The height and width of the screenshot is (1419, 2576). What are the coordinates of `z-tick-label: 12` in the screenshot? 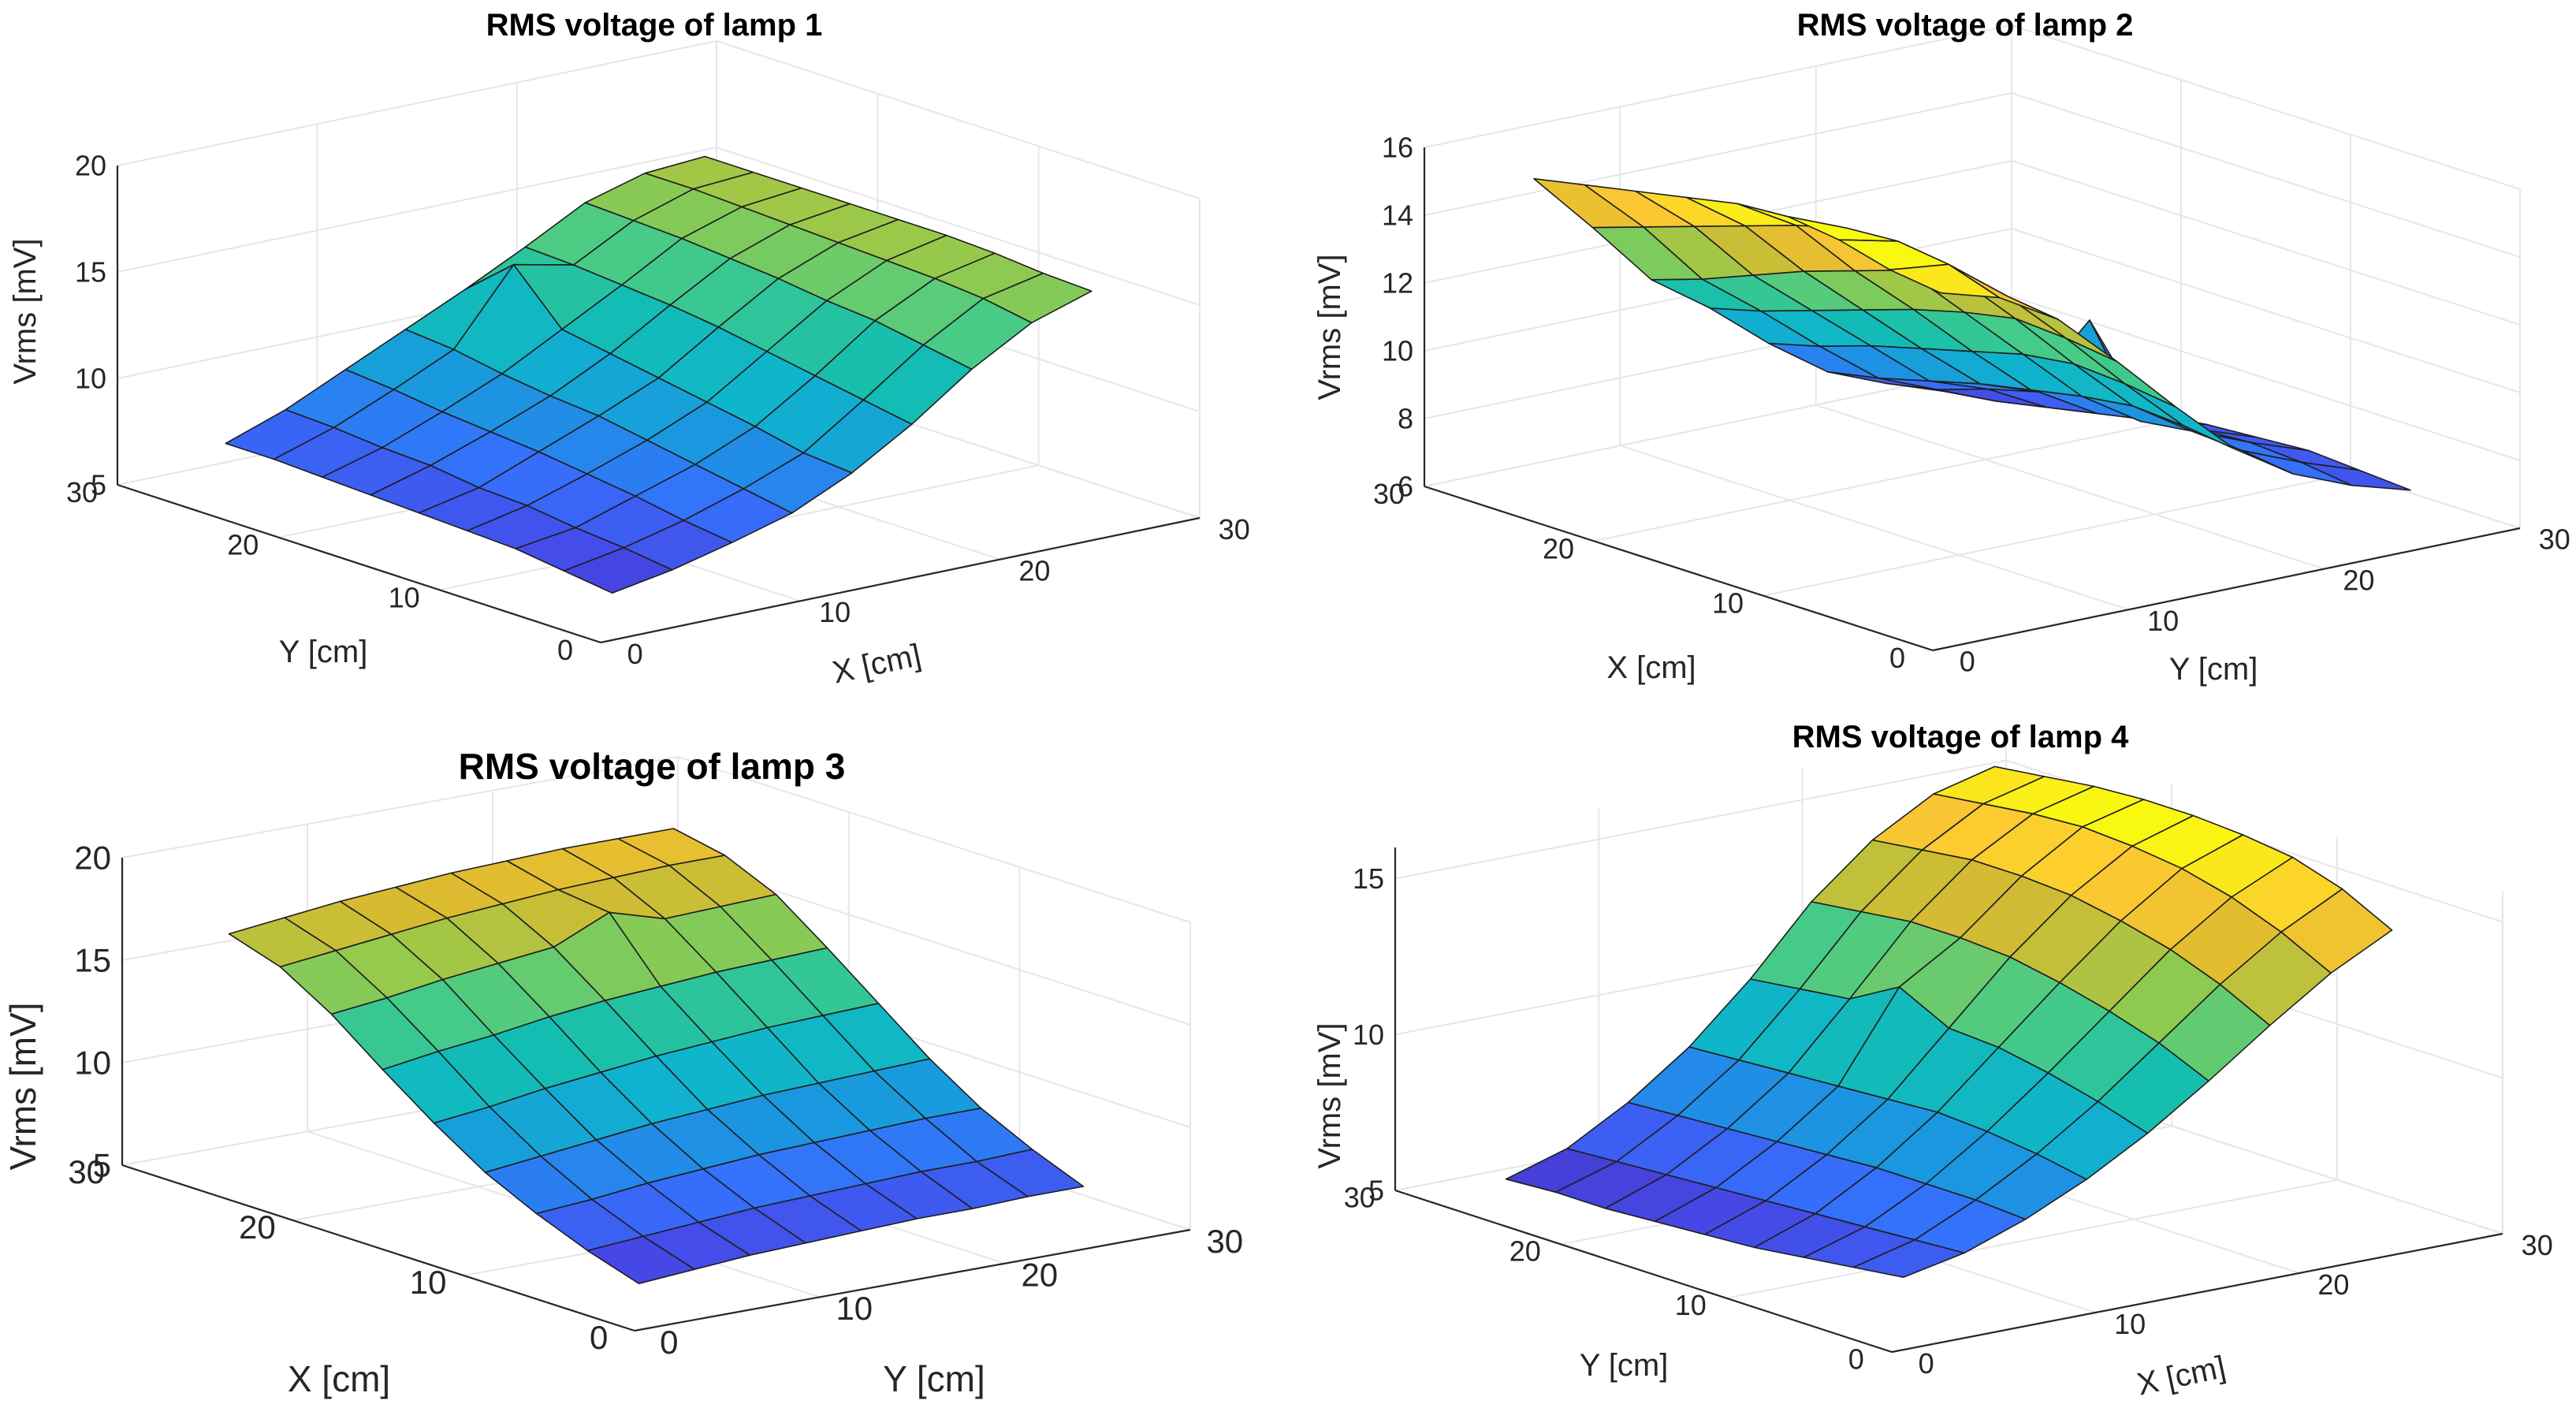 It's located at (1397, 283).